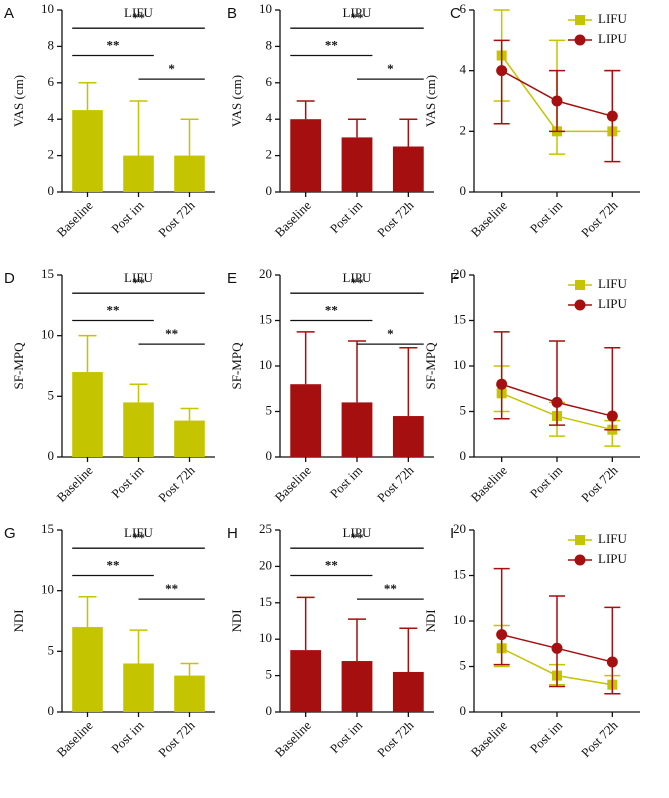  Describe the element at coordinates (9, 278) in the screenshot. I see `panel-letter: D` at that location.